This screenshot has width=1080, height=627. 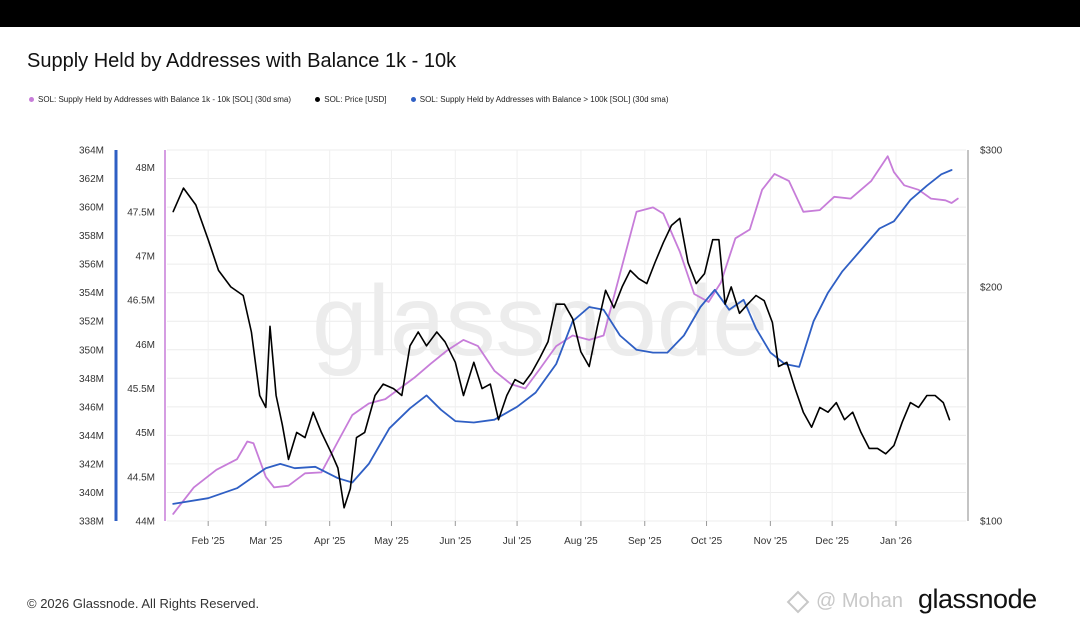 What do you see at coordinates (208, 541) in the screenshot?
I see `x-tick-label: Feb '25` at bounding box center [208, 541].